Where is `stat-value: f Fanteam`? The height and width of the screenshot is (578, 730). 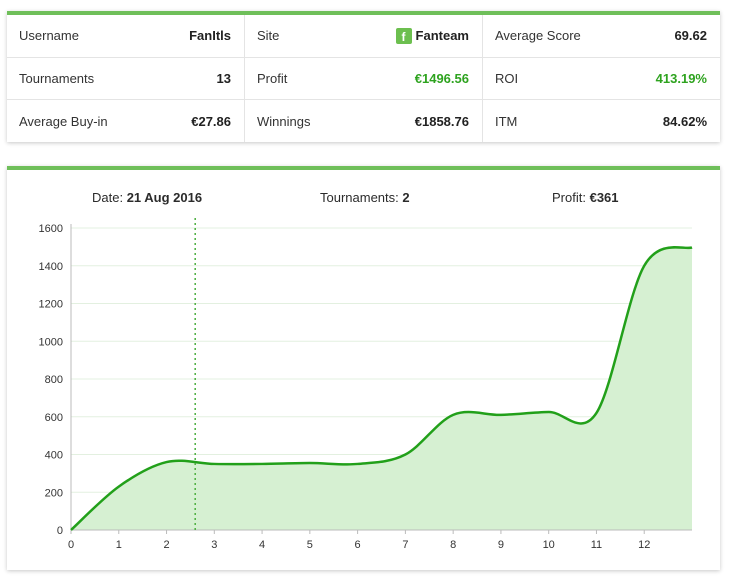 stat-value: f Fanteam is located at coordinates (432, 35).